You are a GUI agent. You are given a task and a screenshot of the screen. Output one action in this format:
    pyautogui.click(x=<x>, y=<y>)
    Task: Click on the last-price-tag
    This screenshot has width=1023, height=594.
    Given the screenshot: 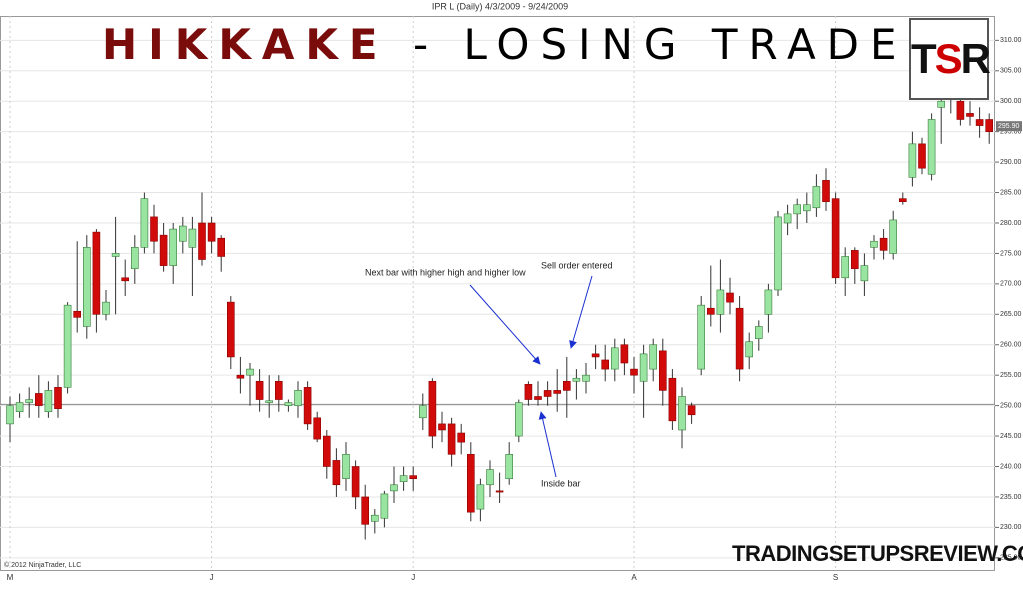 What is the action you would take?
    pyautogui.click(x=1009, y=126)
    